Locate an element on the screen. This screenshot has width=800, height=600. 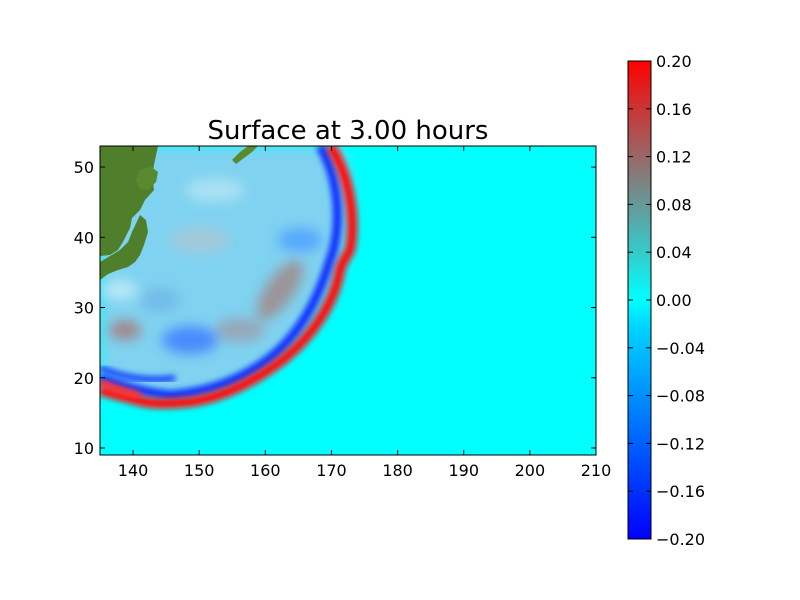
land-honshu is located at coordinates (124, 247).